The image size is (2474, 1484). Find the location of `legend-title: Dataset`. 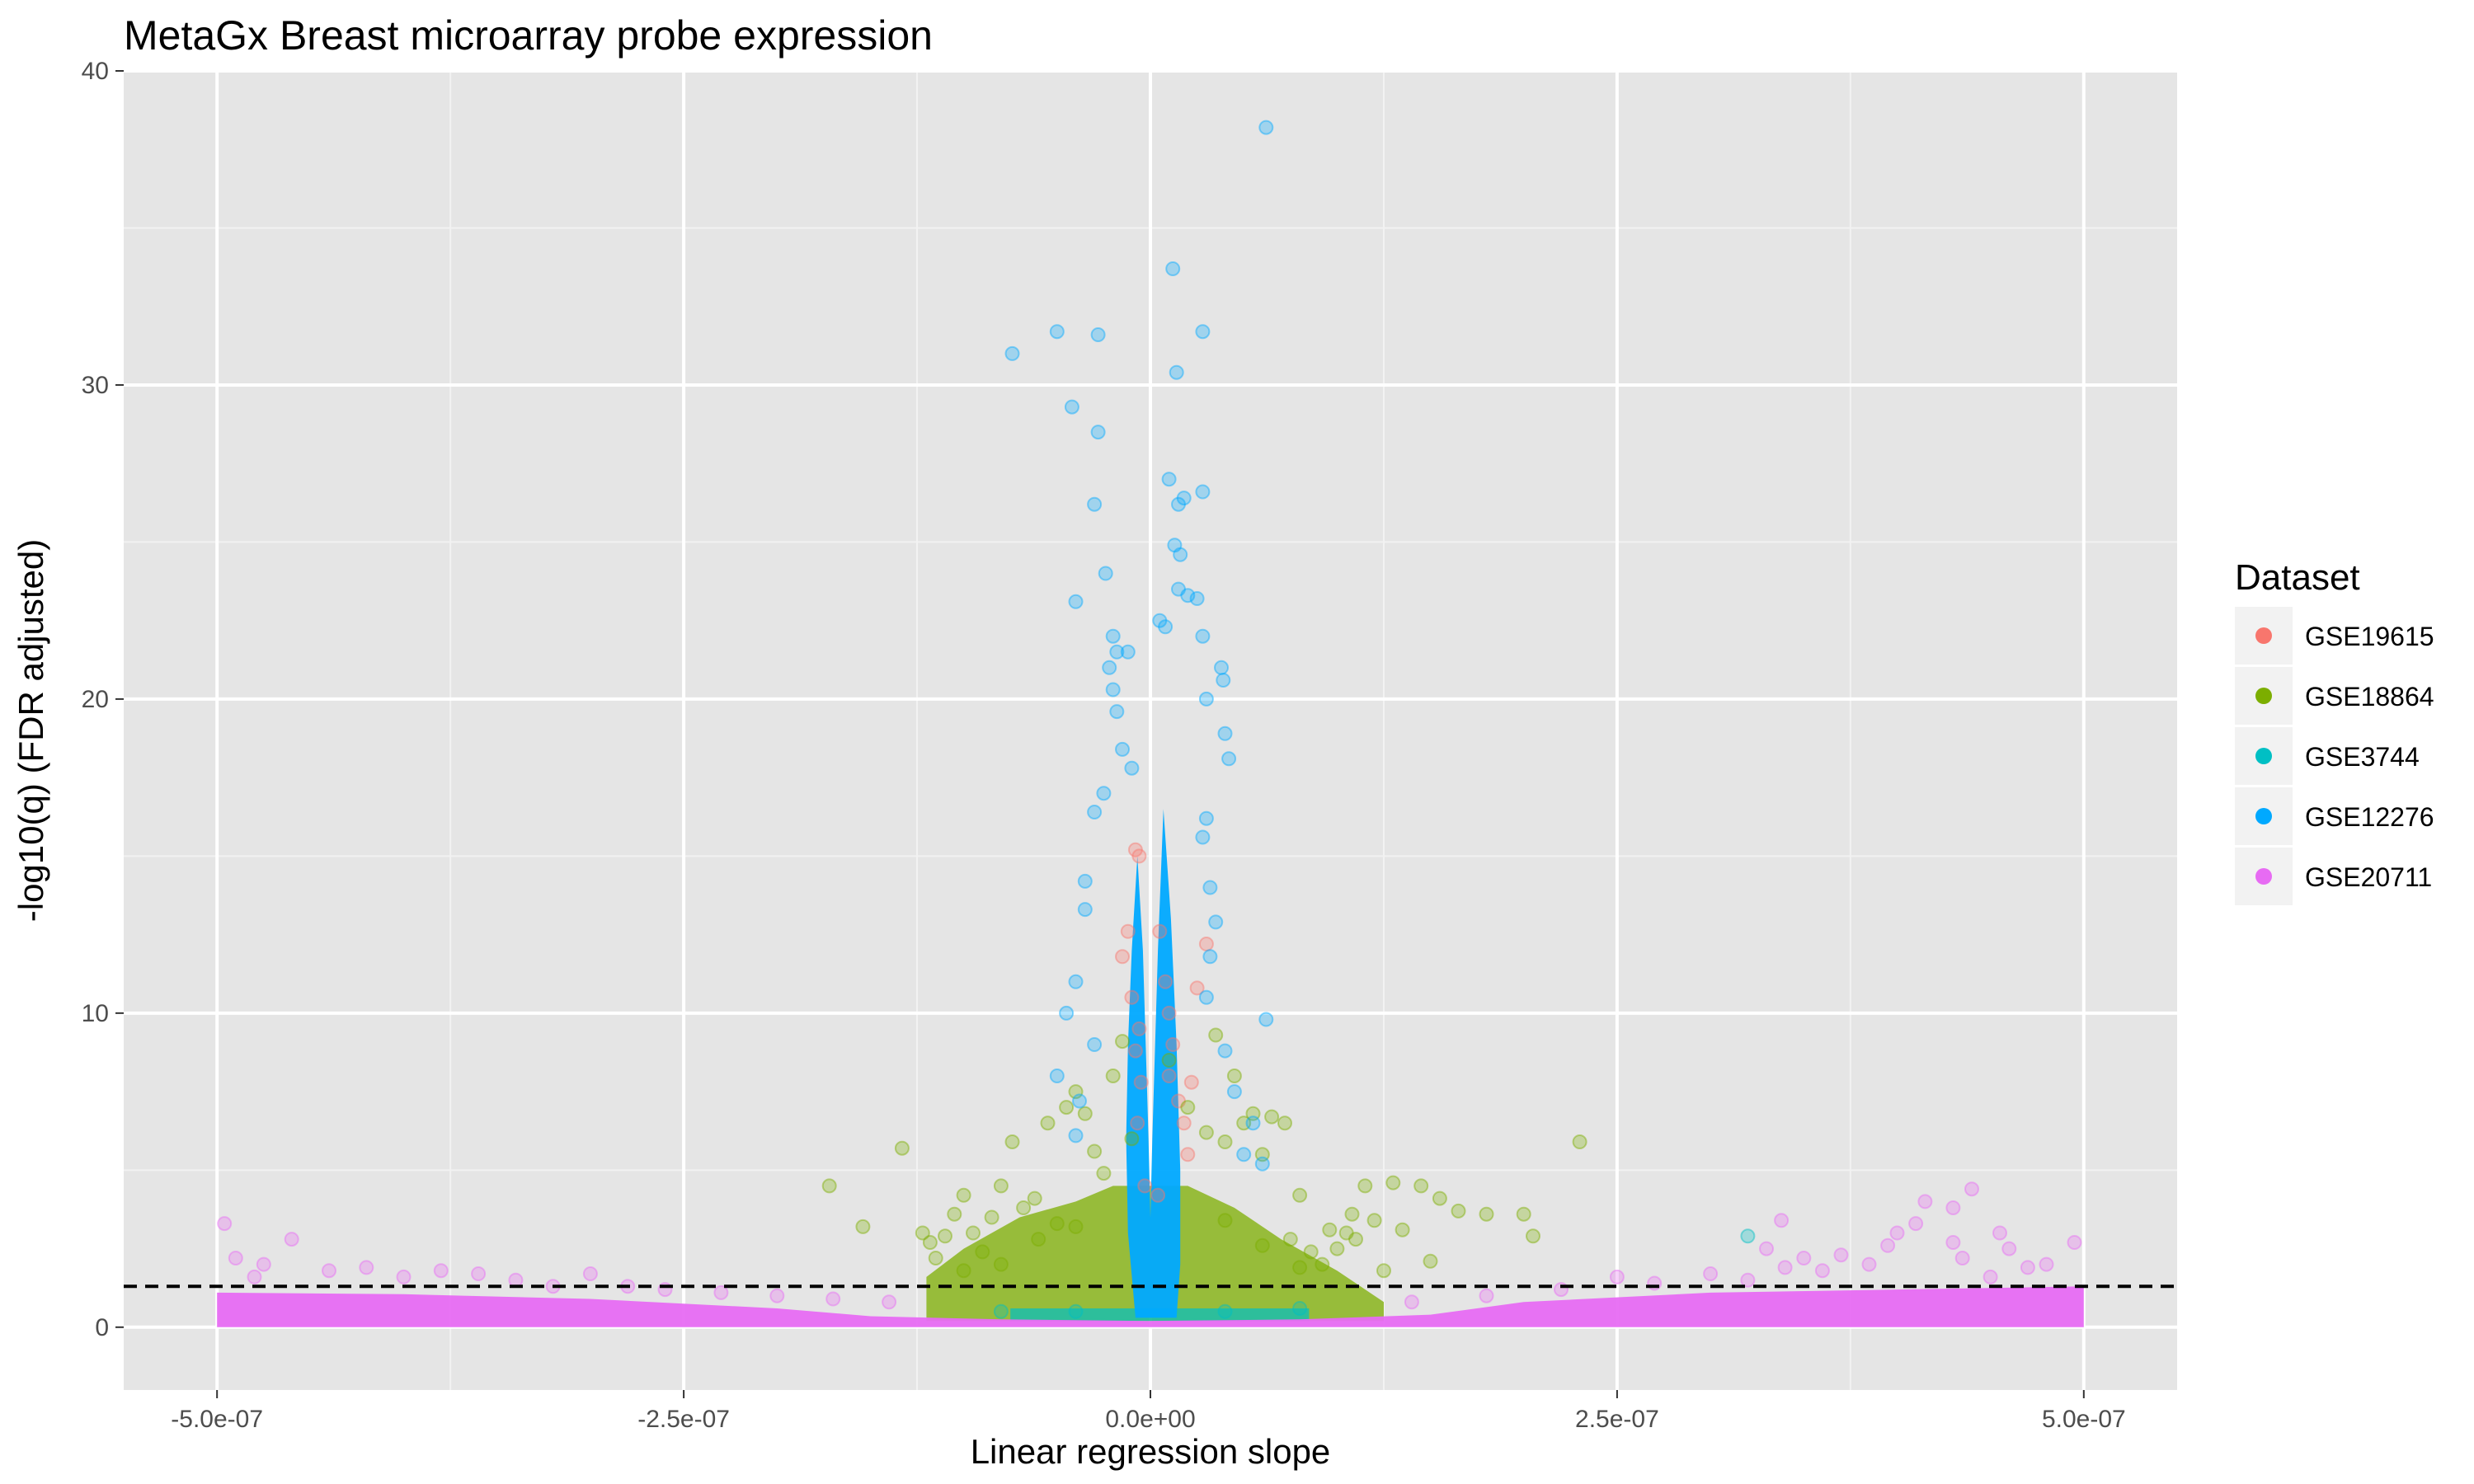

legend-title: Dataset is located at coordinates (2297, 577).